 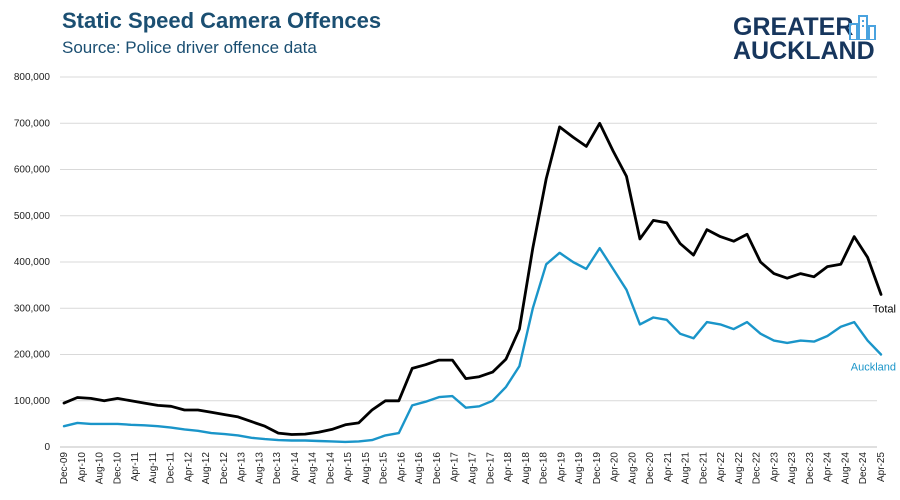 What do you see at coordinates (366, 468) in the screenshot?
I see `x-tick-label: Aug-15` at bounding box center [366, 468].